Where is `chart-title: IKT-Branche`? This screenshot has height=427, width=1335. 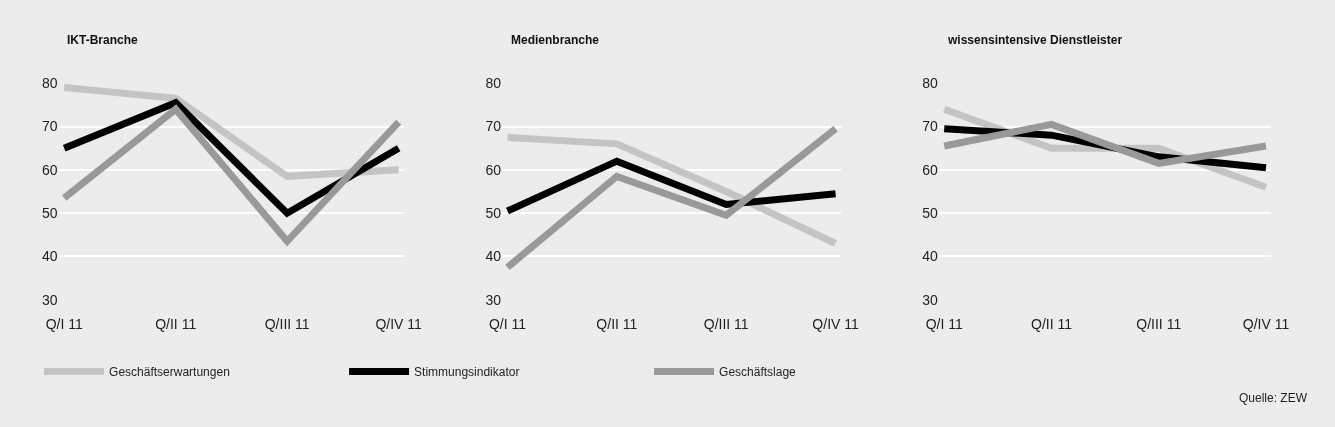 chart-title: IKT-Branche is located at coordinates (103, 40).